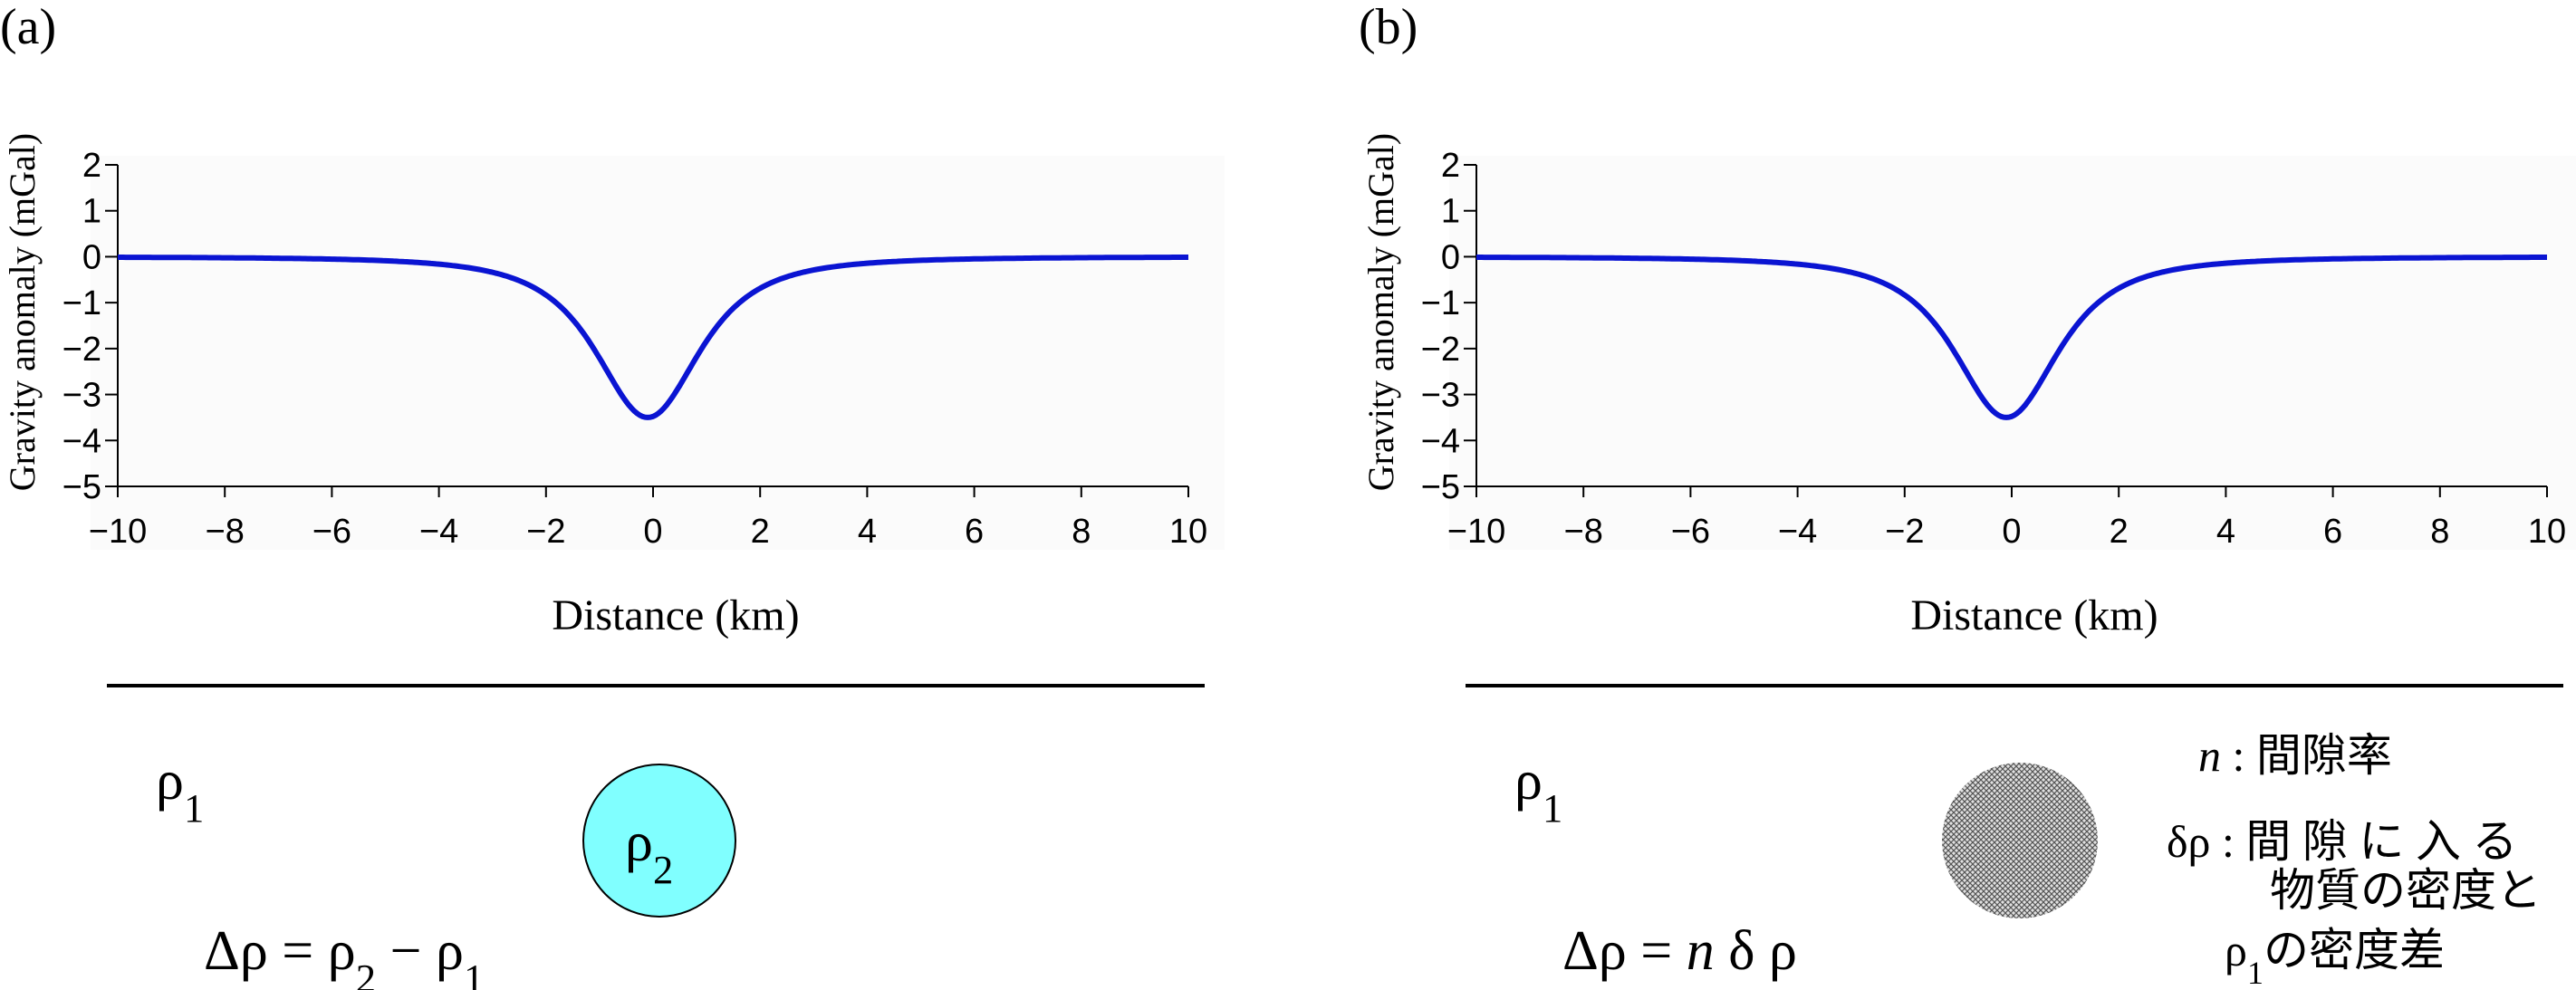 The width and height of the screenshot is (2576, 990). Describe the element at coordinates (2020, 840) in the screenshot. I see `porous-body-sphere` at that location.